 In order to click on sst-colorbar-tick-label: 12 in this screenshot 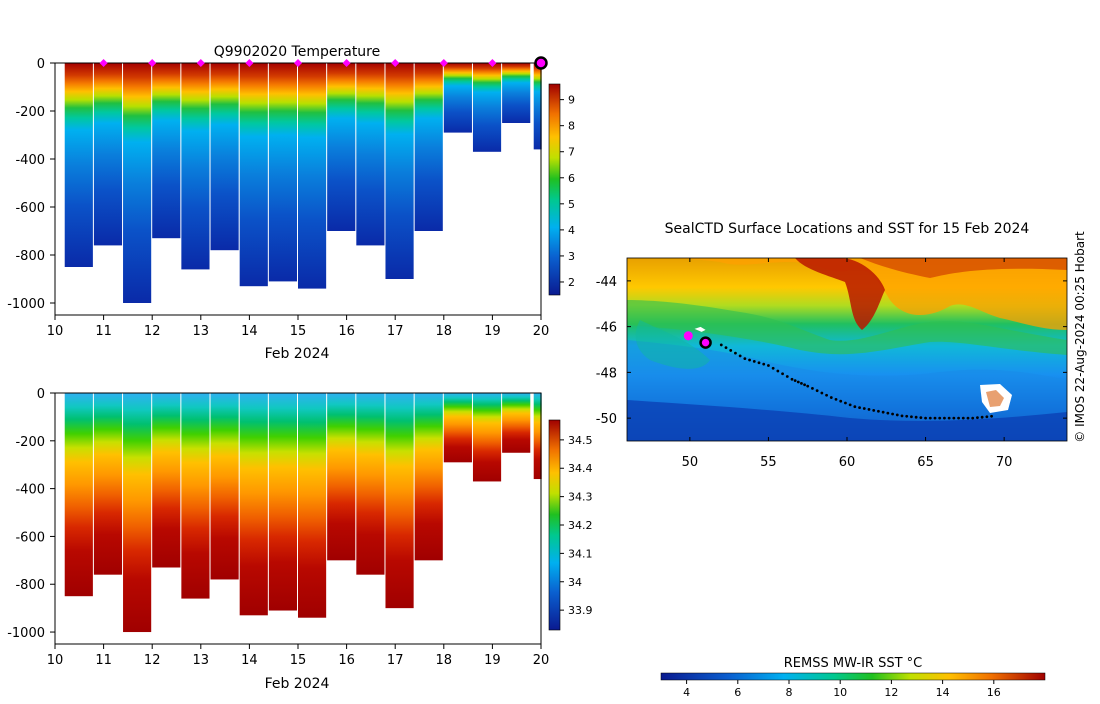, I will do `click(891, 692)`.